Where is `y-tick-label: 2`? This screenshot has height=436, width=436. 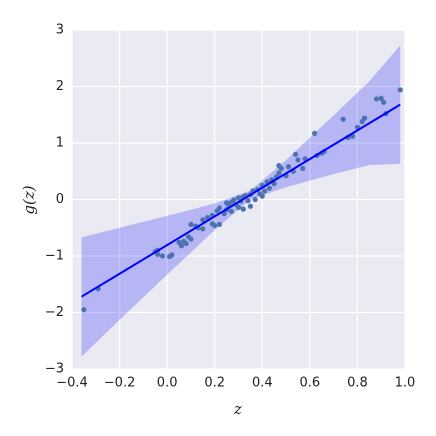 y-tick-label: 2 is located at coordinates (60, 86).